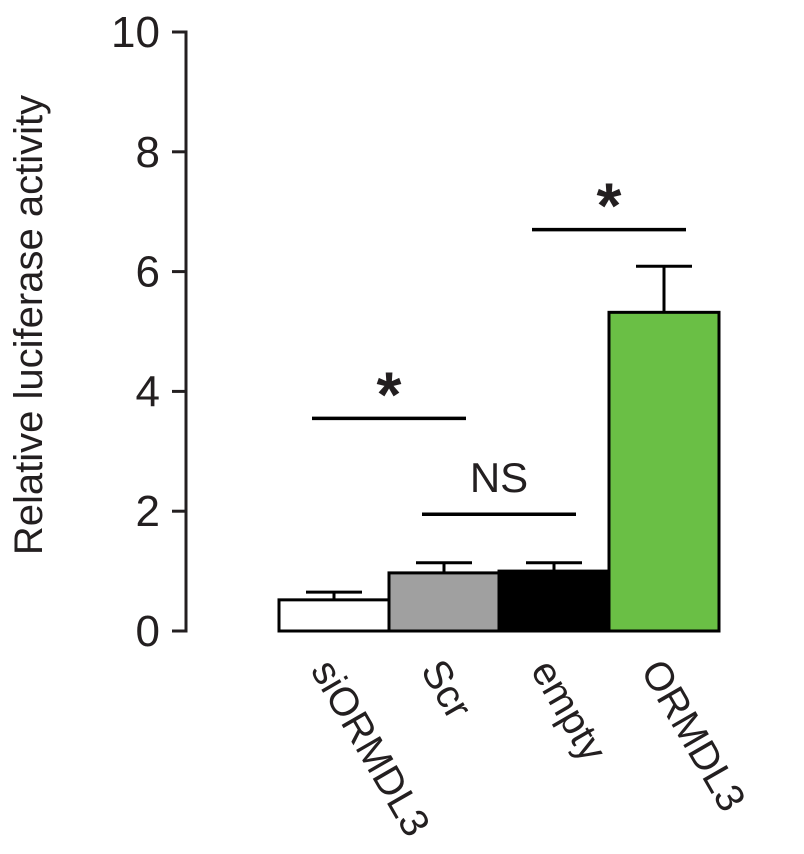  I want to click on y-axis-title: Relative luciferase activity, so click(29, 325).